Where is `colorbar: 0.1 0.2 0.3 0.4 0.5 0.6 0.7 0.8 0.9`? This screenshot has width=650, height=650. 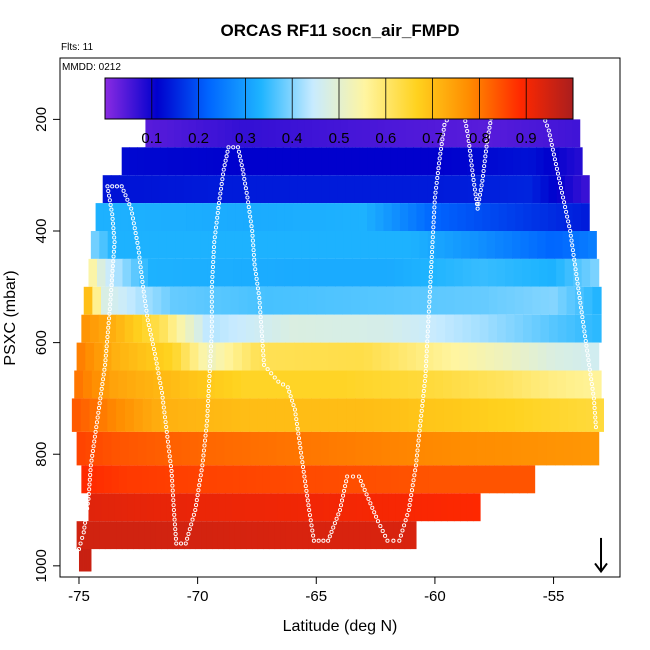
colorbar: 0.1 0.2 0.3 0.4 0.5 0.6 0.7 0.8 0.9 is located at coordinates (339, 112).